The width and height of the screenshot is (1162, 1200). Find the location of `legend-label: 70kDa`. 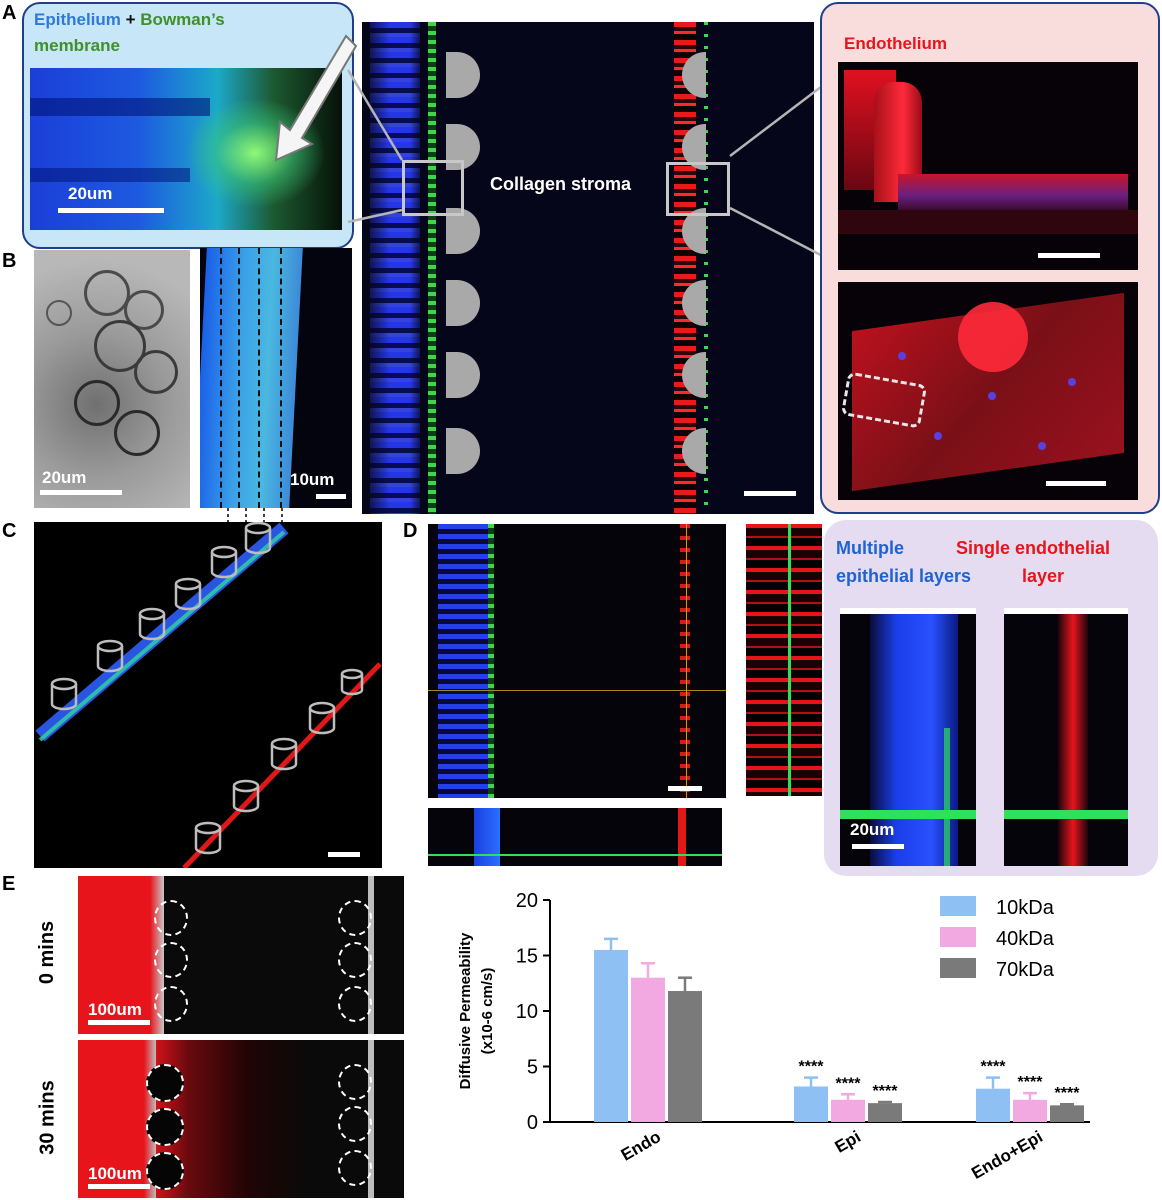

legend-label: 70kDa is located at coordinates (1025, 970).